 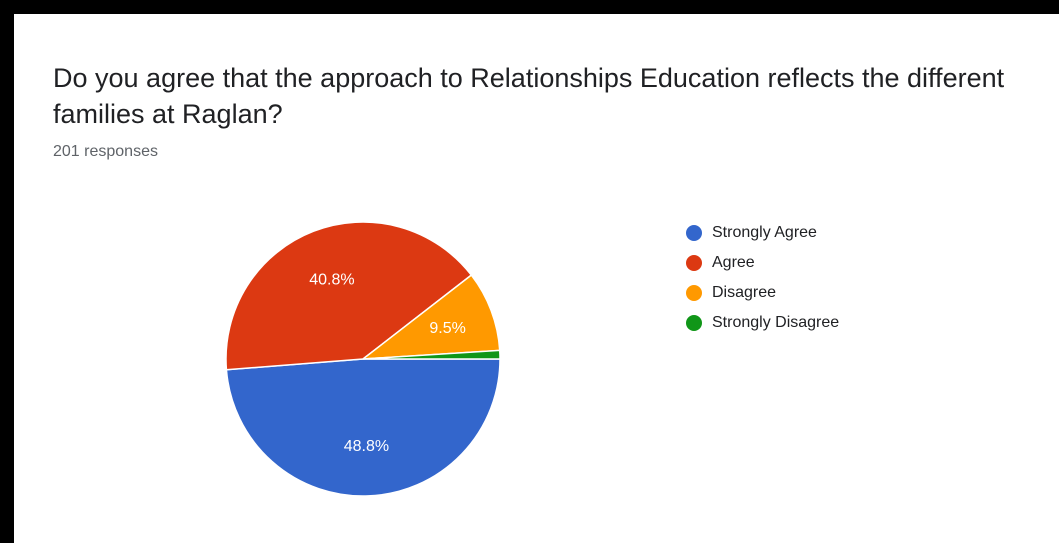 I want to click on legend-label: Strongly Agree, so click(x=764, y=232).